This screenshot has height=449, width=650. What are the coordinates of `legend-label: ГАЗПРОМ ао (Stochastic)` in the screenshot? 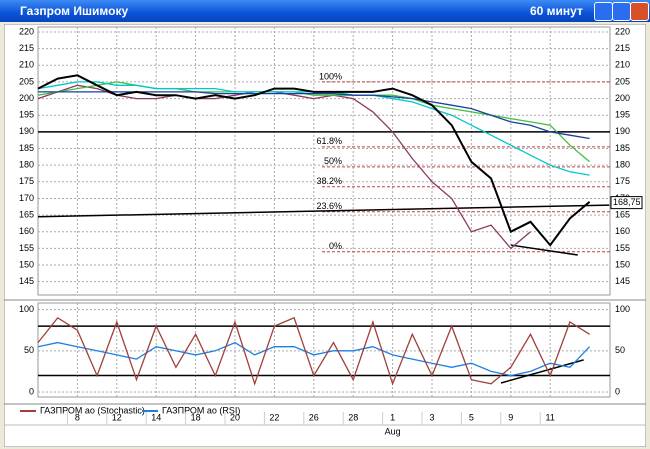 It's located at (92, 410).